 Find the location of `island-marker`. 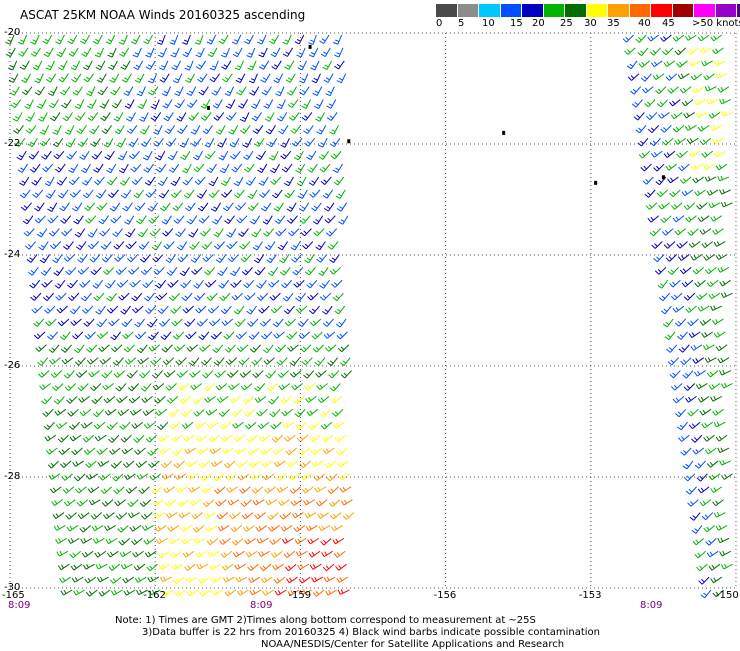

island-marker is located at coordinates (348, 141).